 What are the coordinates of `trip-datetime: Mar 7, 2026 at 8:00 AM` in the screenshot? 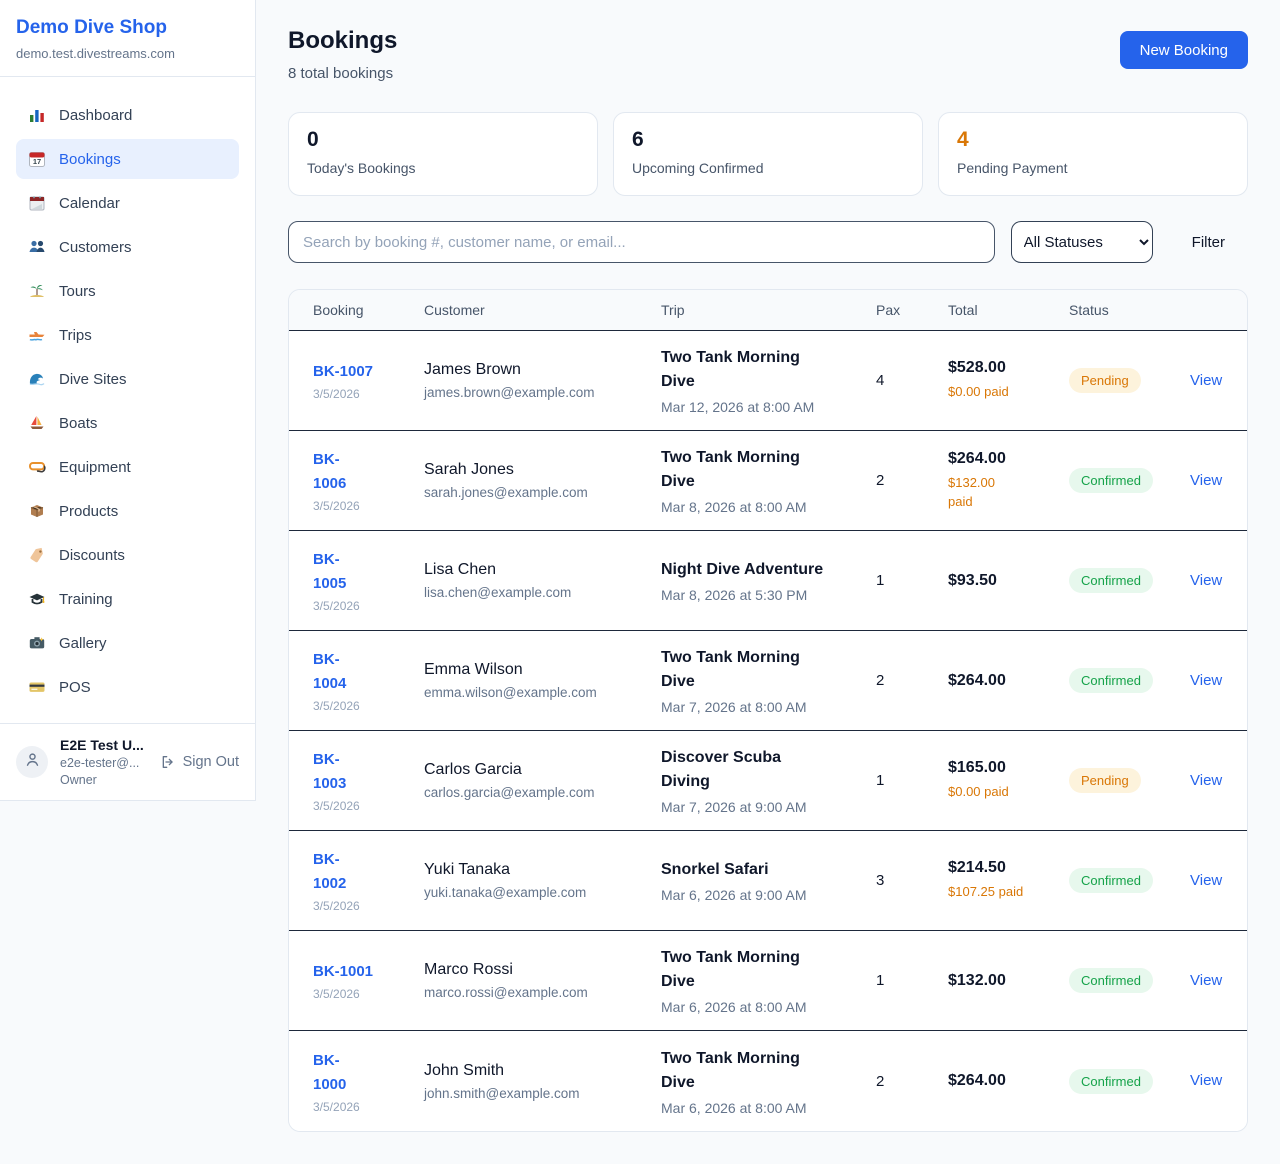 It's located at (734, 707).